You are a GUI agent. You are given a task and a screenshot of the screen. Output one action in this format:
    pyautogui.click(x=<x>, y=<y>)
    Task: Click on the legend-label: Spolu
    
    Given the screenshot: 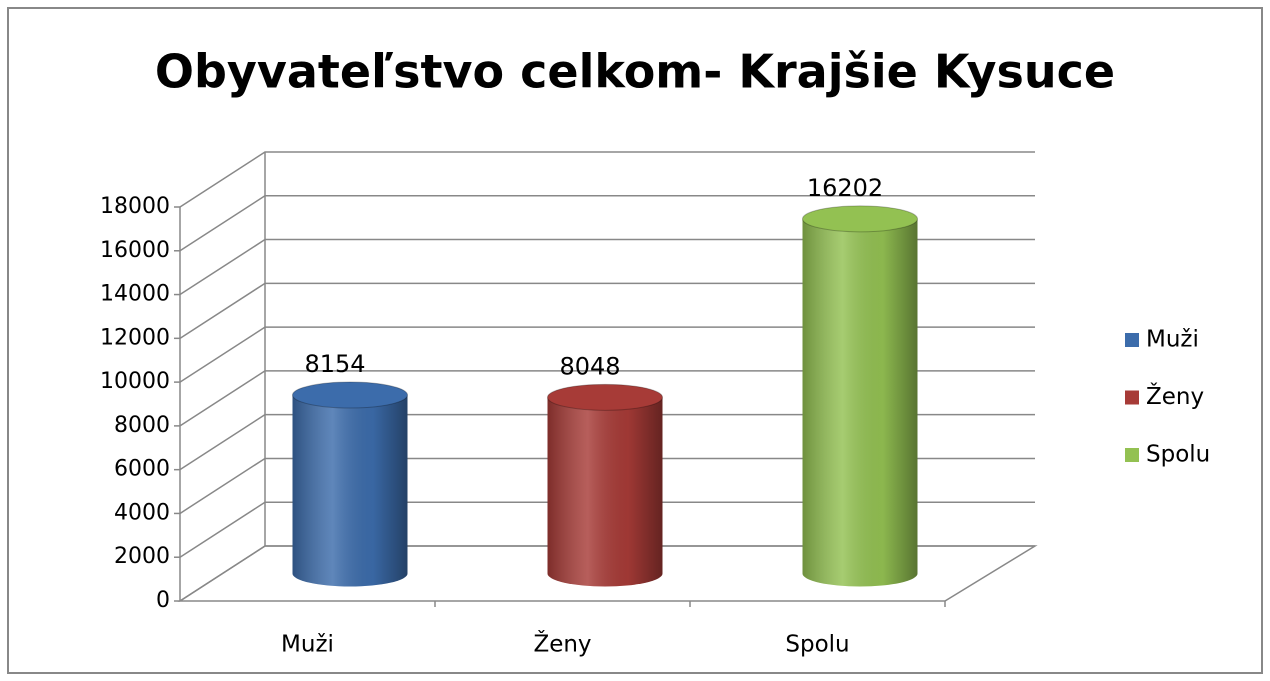 What is the action you would take?
    pyautogui.click(x=1178, y=455)
    